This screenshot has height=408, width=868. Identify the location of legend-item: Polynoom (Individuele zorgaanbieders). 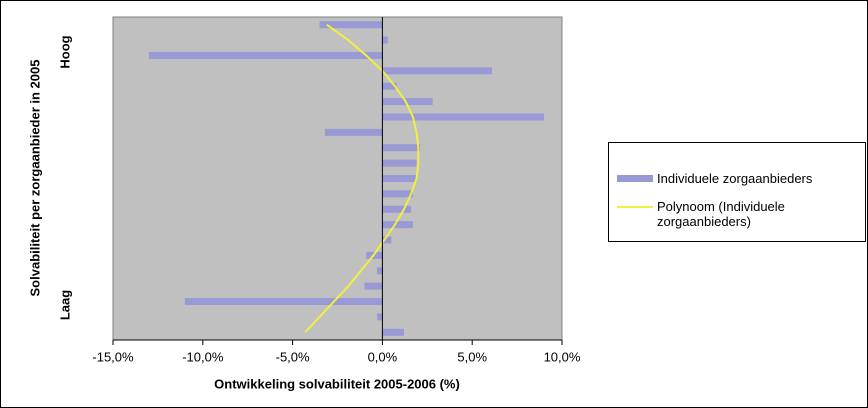
(712, 214).